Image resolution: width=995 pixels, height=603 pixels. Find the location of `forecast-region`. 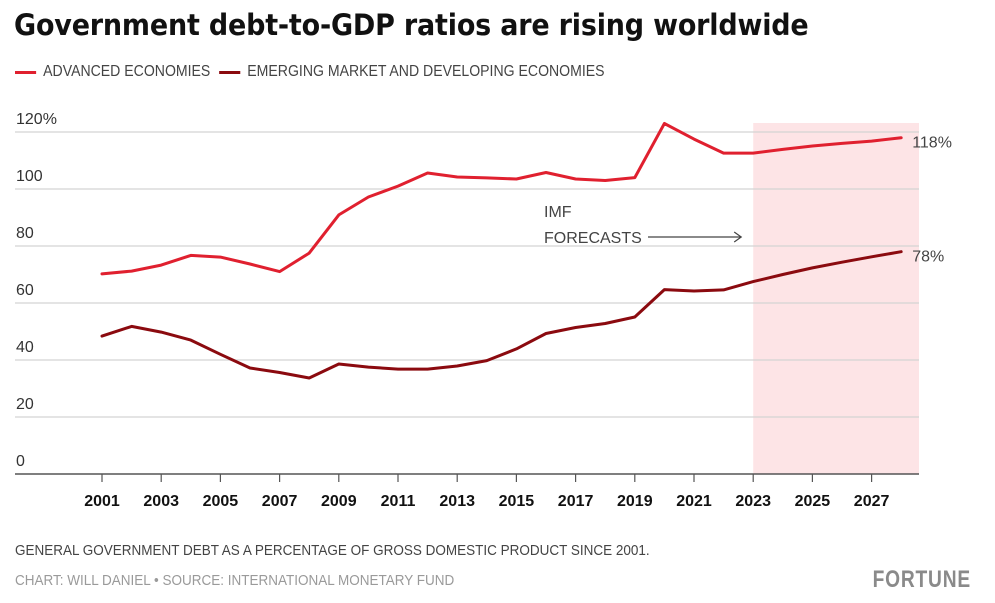

forecast-region is located at coordinates (836, 298).